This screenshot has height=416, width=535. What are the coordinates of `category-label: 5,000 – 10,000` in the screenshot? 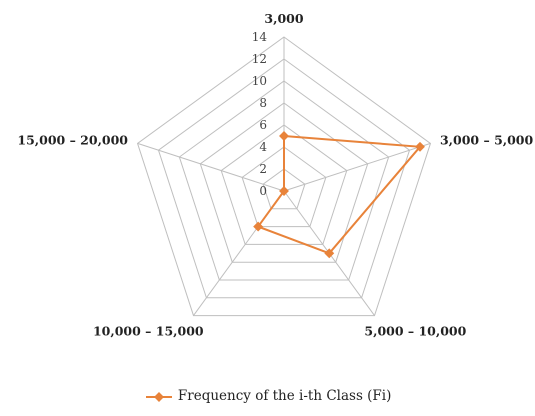 It's located at (415, 331).